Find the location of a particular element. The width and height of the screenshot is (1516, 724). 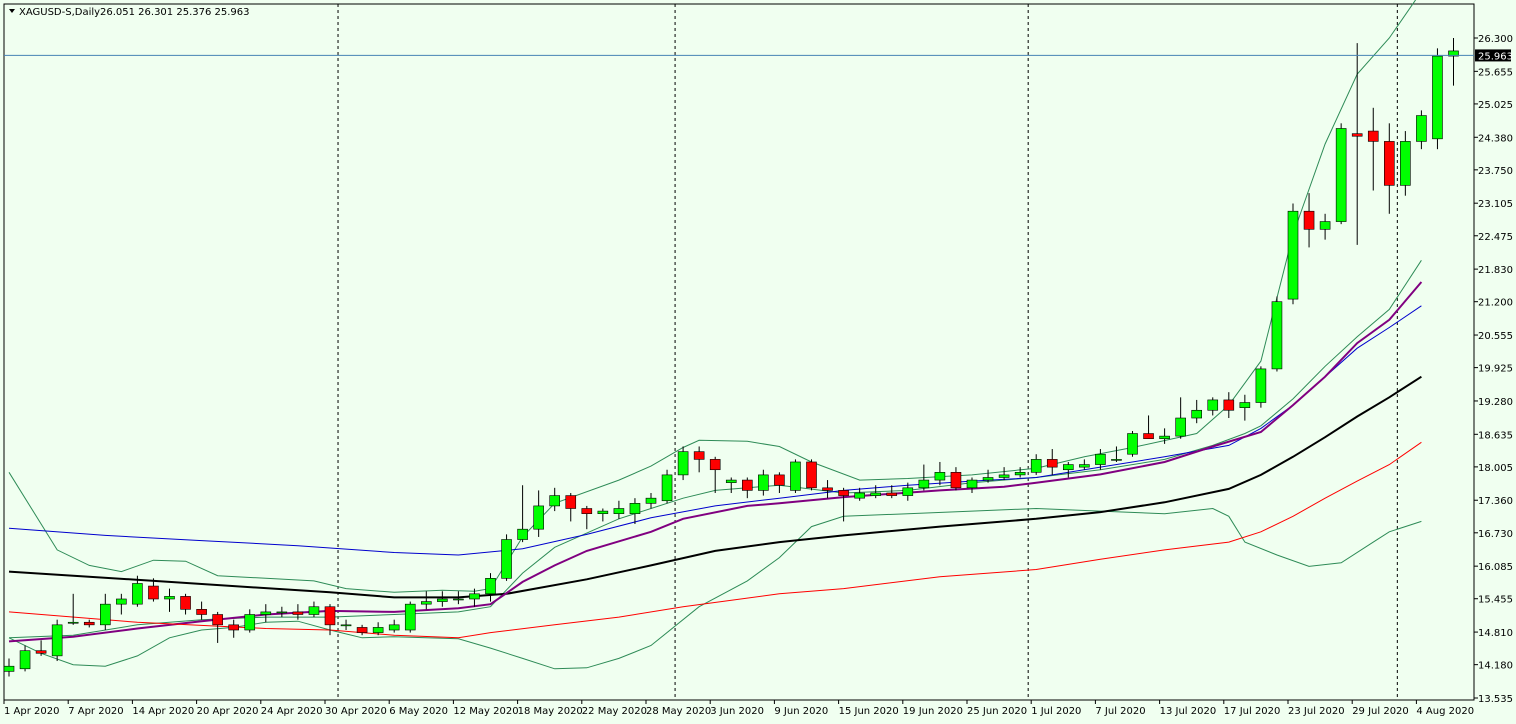

x-tick-label: 24 Apr 2020 is located at coordinates (292, 711).